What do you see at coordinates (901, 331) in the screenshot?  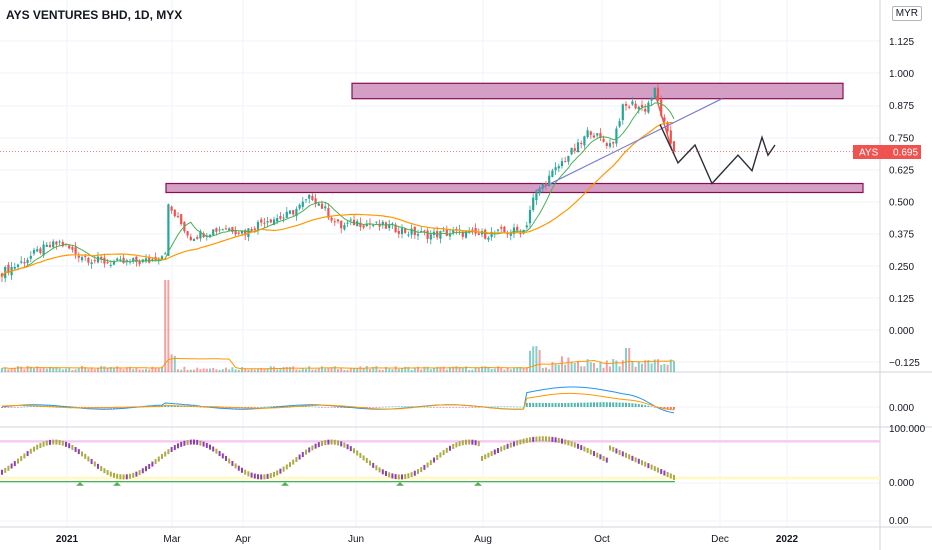 I see `price-tick-label: 0.000` at bounding box center [901, 331].